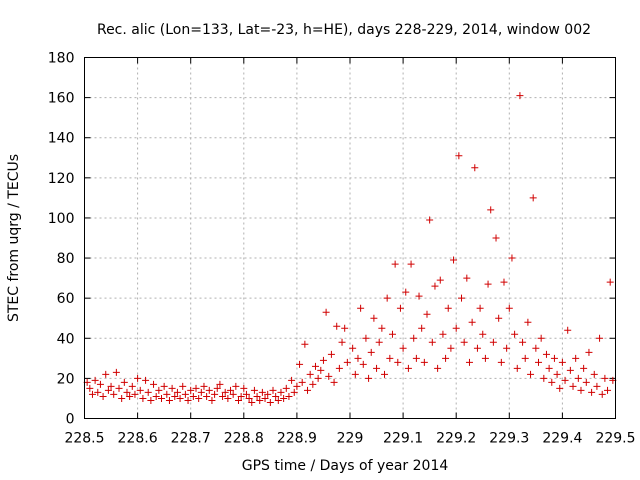 This screenshot has height=480, width=640. What do you see at coordinates (61, 99) in the screenshot?
I see `y-tick-label: 160` at bounding box center [61, 99].